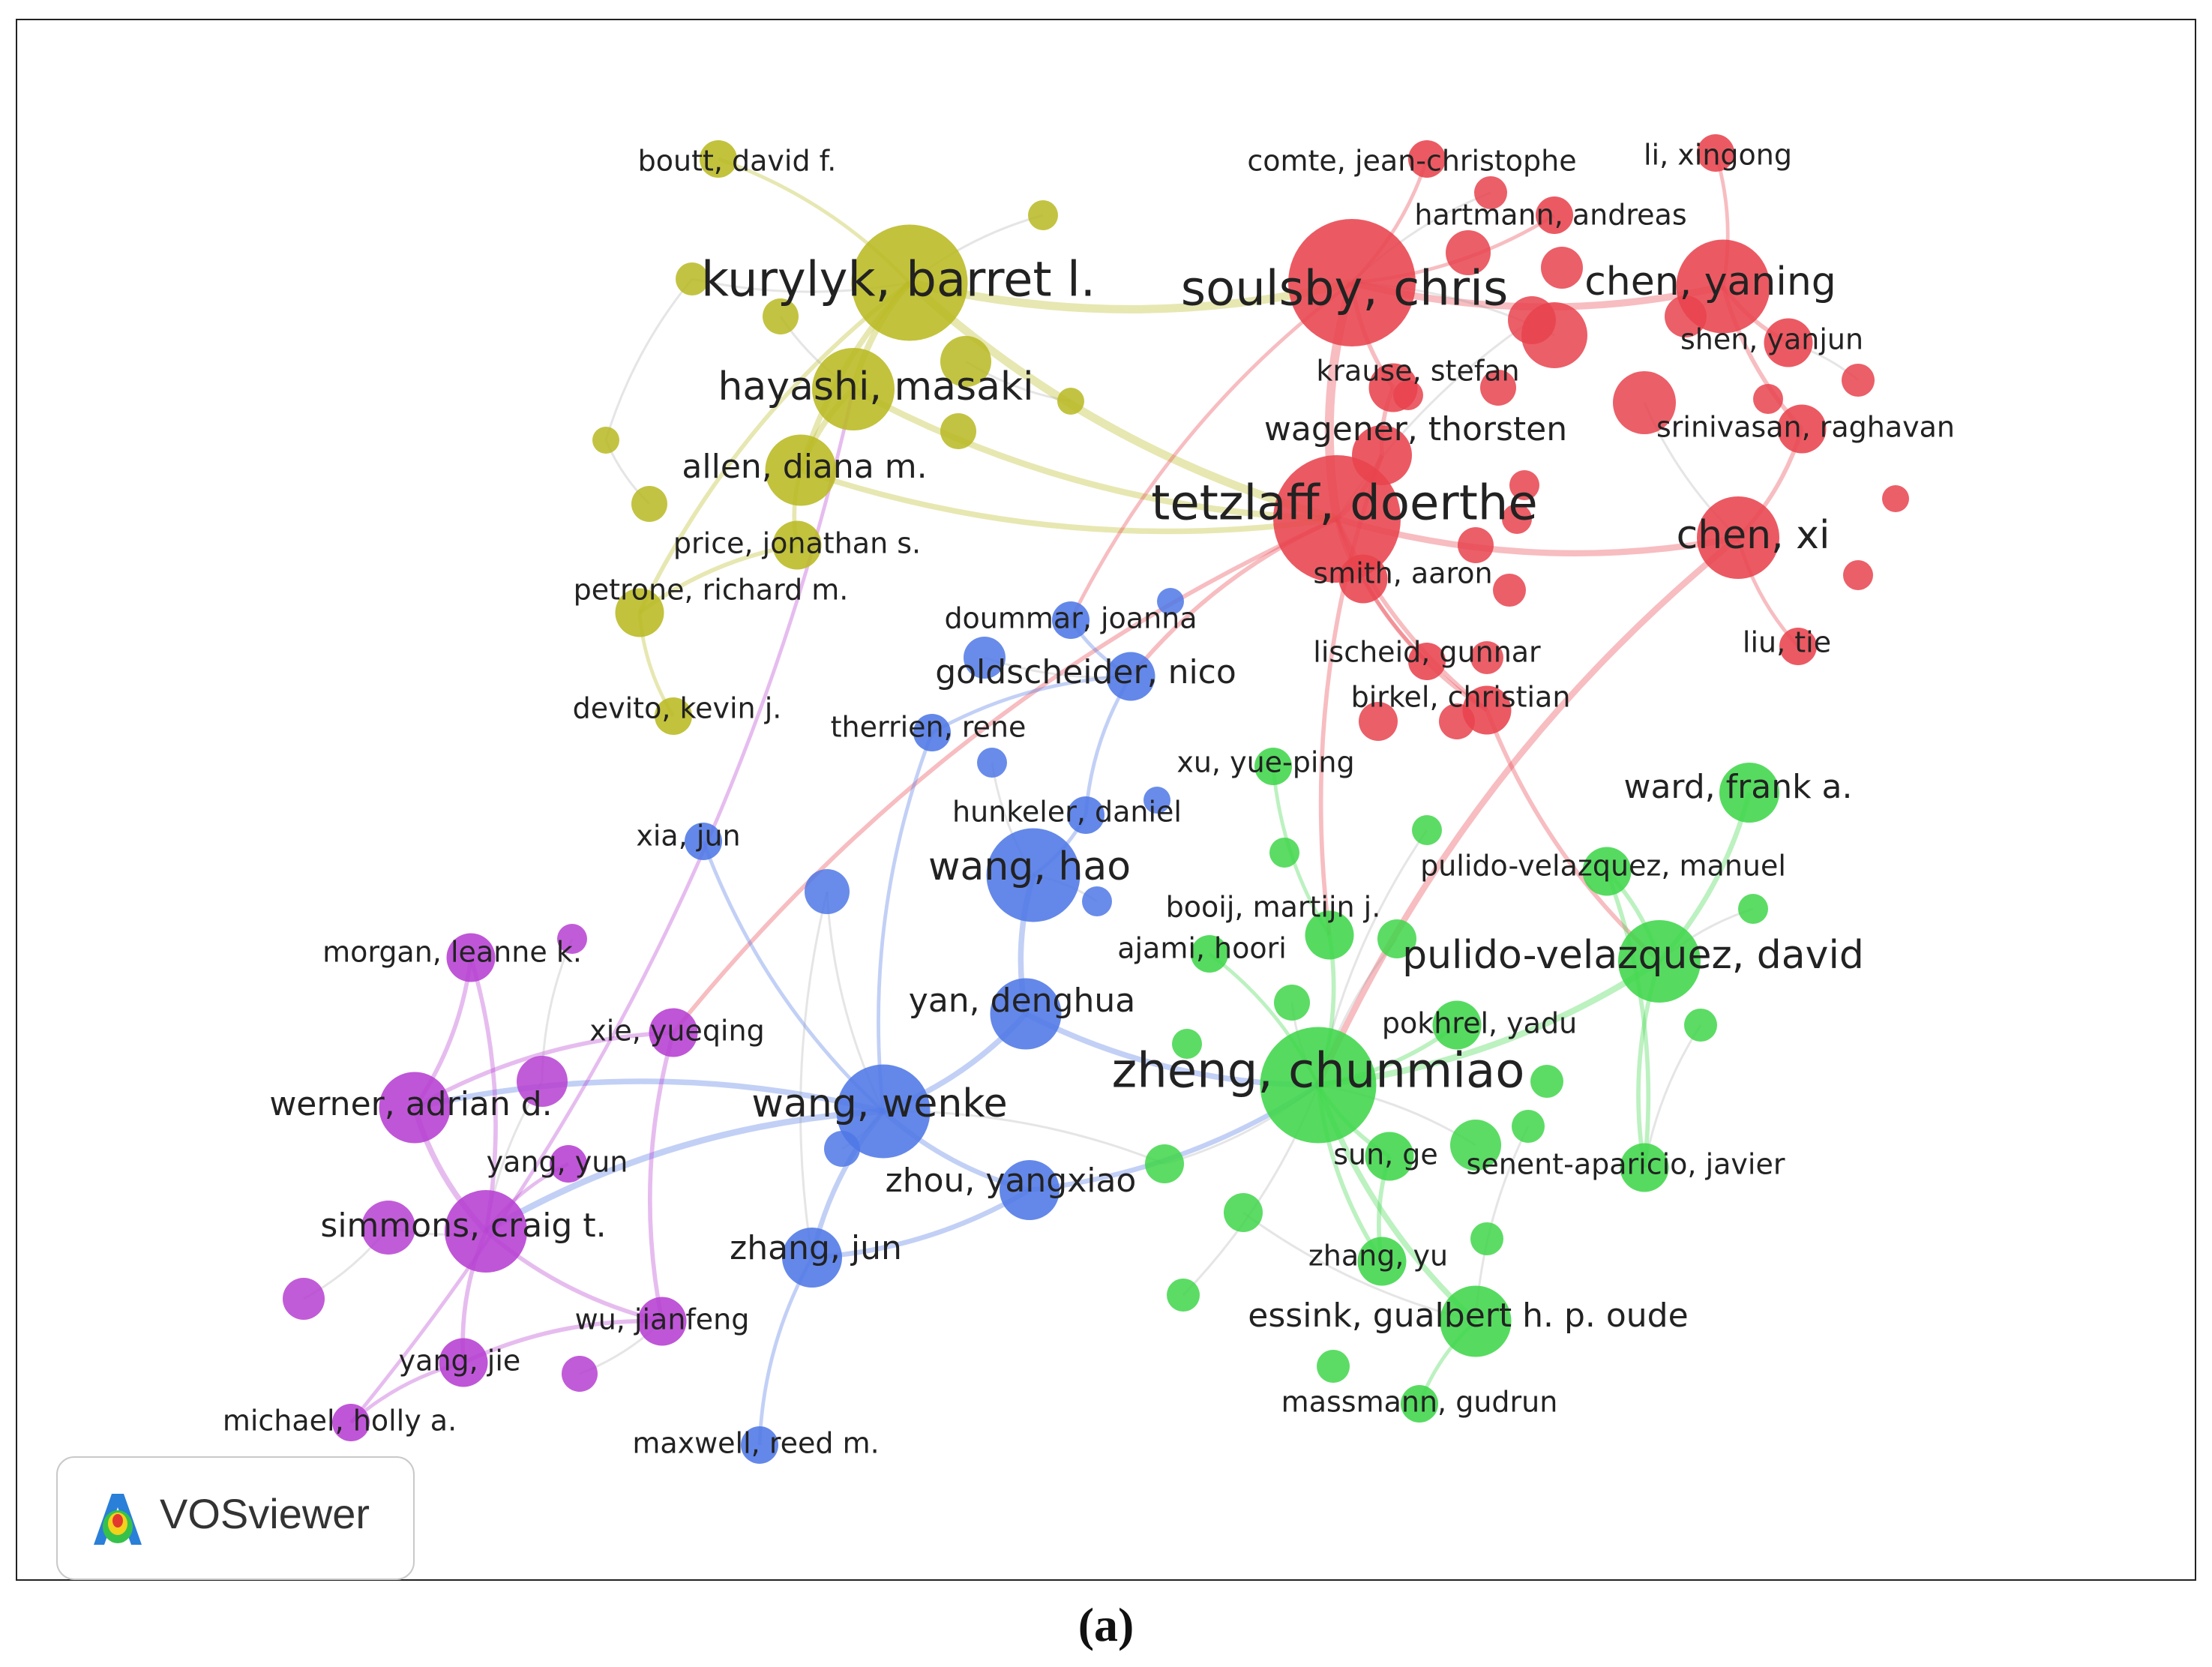 The width and height of the screenshot is (2212, 1667). I want to click on node-label-birkel: birkel, christian, so click(1461, 697).